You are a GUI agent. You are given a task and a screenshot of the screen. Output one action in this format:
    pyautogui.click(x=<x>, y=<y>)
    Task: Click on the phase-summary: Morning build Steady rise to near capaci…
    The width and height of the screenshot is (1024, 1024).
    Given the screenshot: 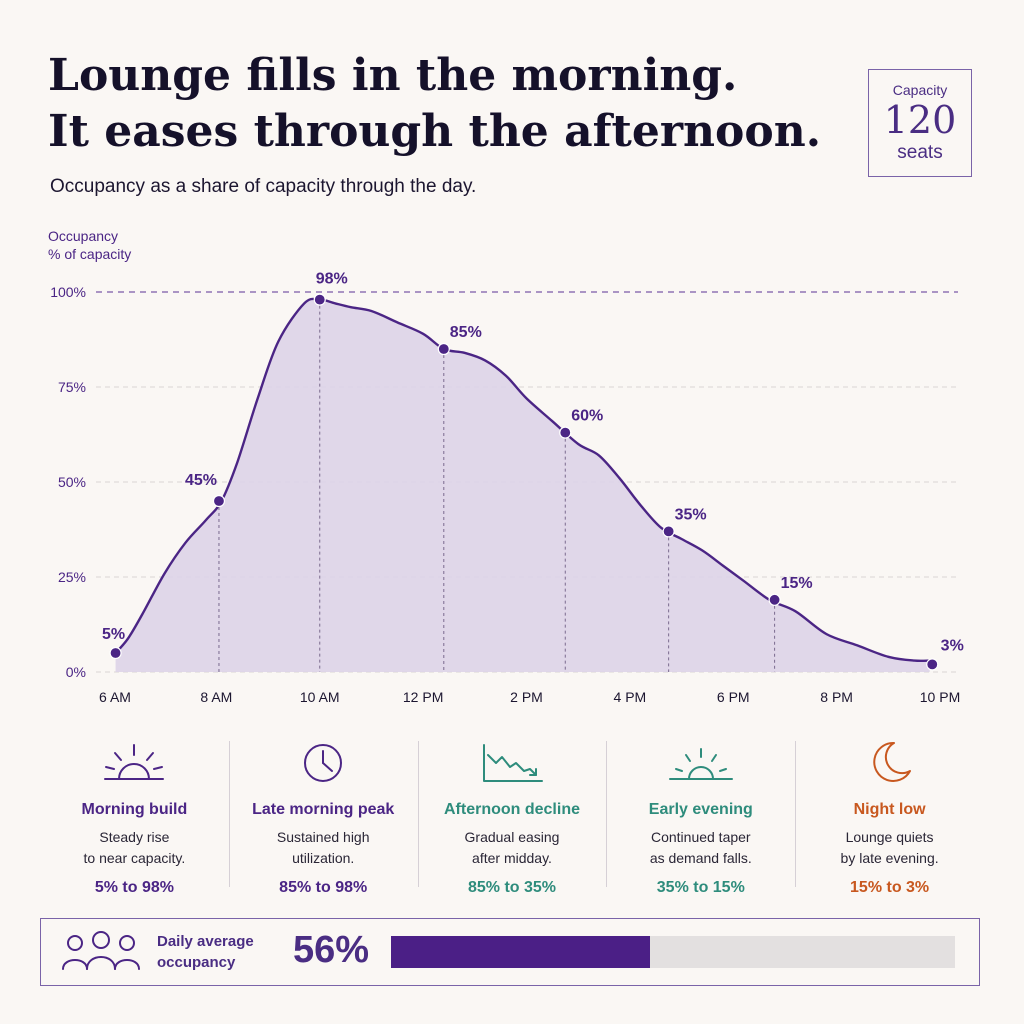 What is the action you would take?
    pyautogui.click(x=512, y=815)
    